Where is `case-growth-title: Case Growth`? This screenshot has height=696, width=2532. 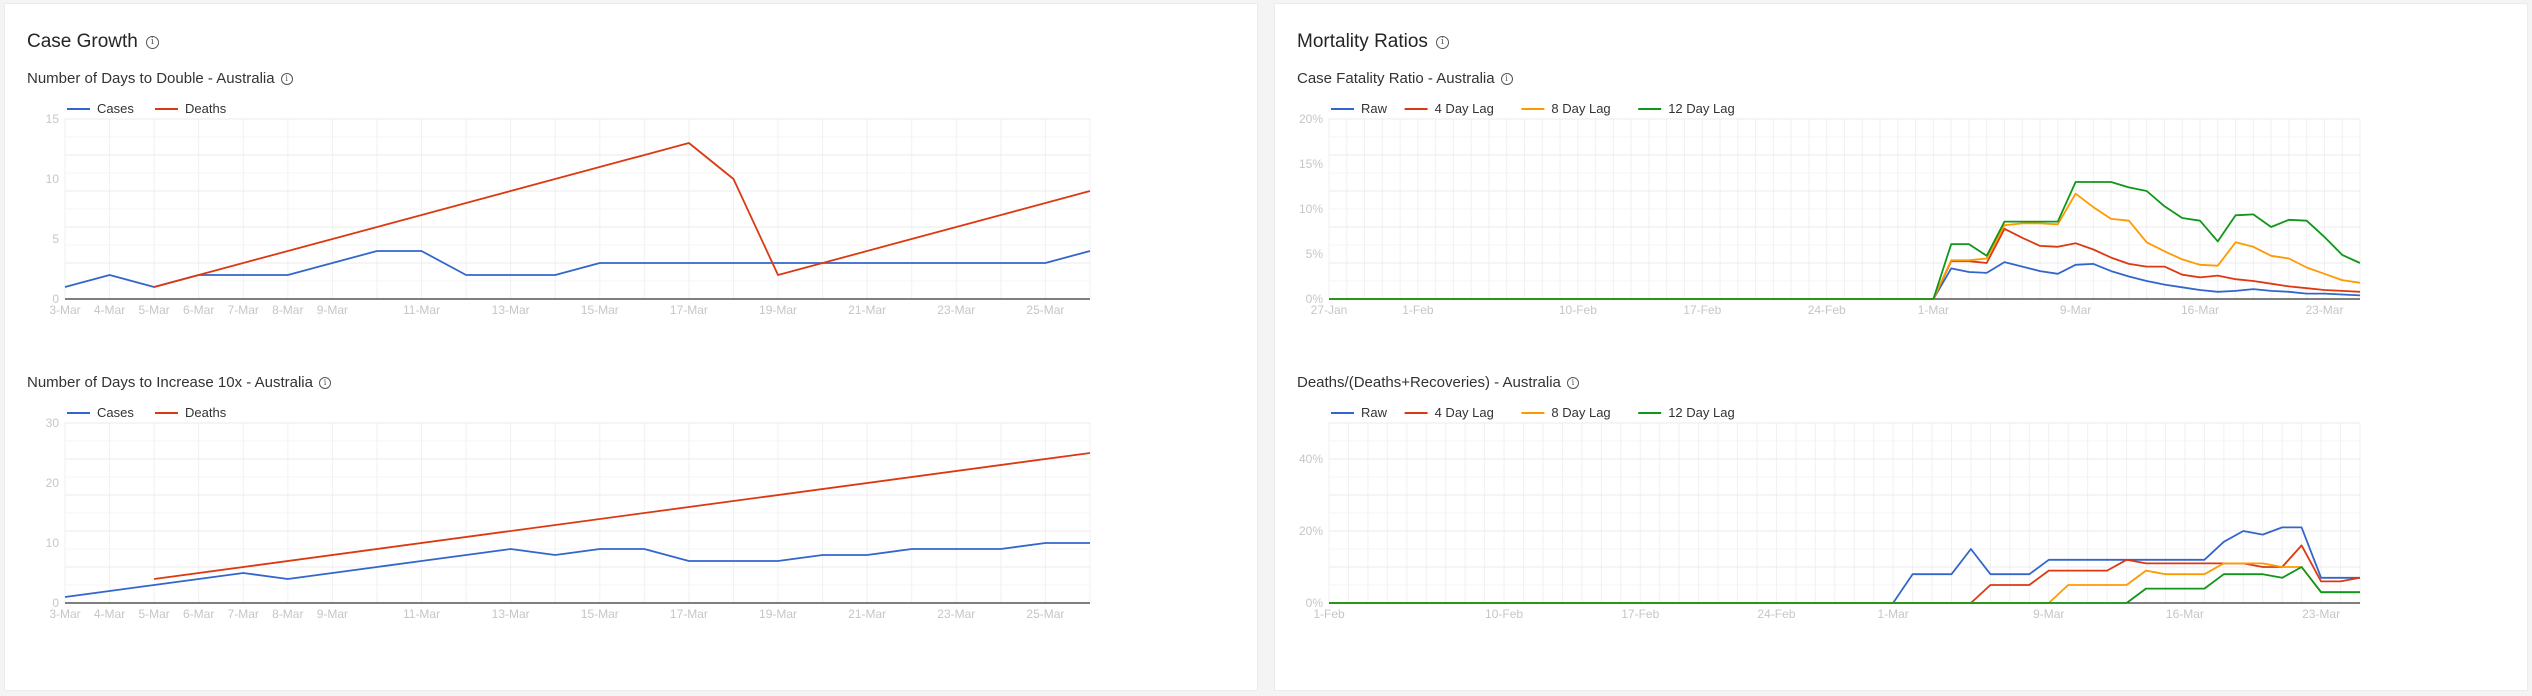
case-growth-title: Case Growth is located at coordinates (82, 41).